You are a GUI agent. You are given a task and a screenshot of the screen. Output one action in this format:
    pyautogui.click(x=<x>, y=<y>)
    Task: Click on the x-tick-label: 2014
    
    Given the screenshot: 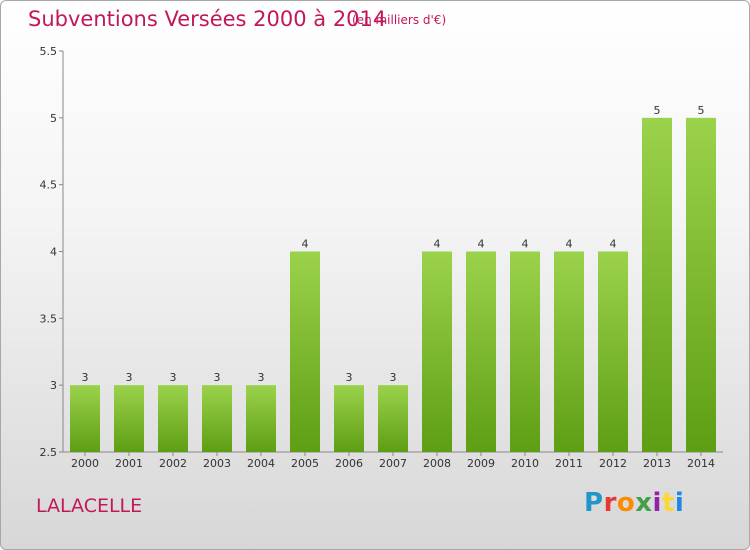 What is the action you would take?
    pyautogui.click(x=701, y=463)
    